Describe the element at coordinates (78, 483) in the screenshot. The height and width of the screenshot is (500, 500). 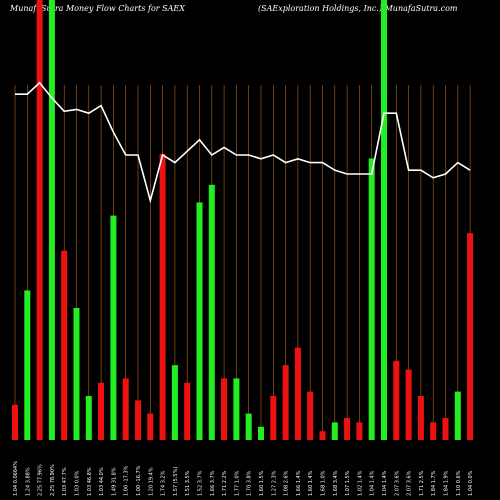
I see `x-tick-label: 1.03 0.0%` at that location.